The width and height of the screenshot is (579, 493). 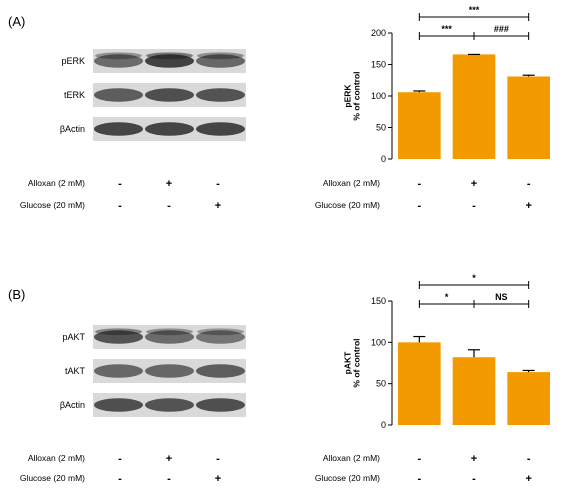 What do you see at coordinates (74, 95) in the screenshot?
I see `blot-band-label: tERK` at bounding box center [74, 95].